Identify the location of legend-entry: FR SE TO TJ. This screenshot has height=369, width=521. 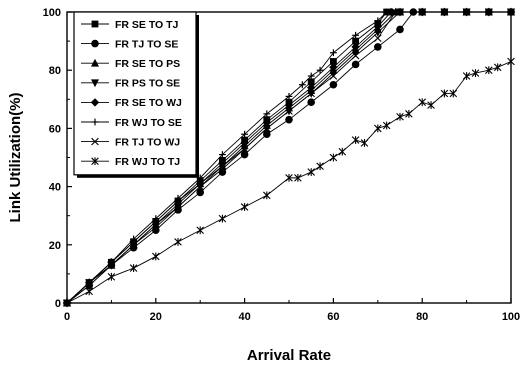
(130, 25).